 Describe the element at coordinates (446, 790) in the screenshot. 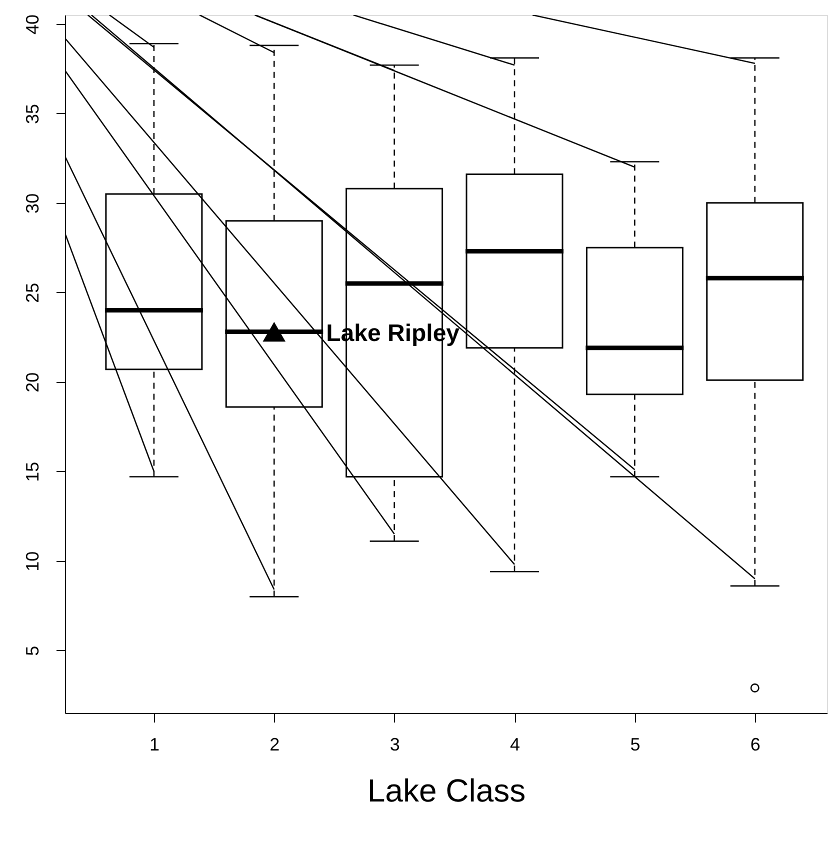

I see `x-axis-title: Lake Class` at that location.